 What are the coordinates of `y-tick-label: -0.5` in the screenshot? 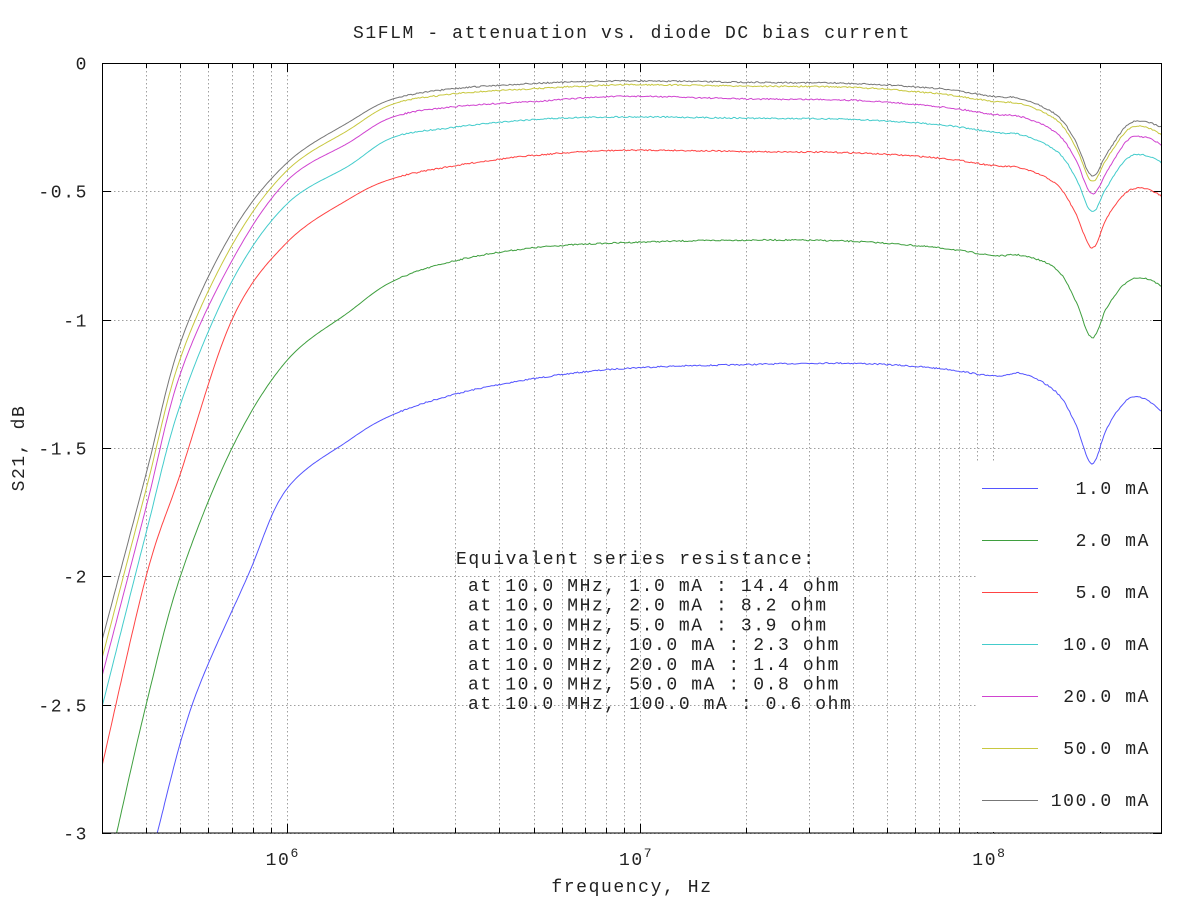 It's located at (63, 194).